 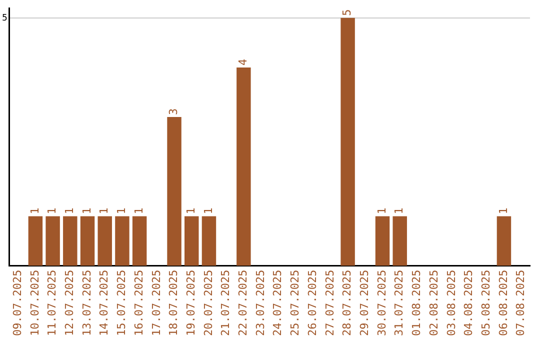 What do you see at coordinates (277, 303) in the screenshot?
I see `x-tick-label: 24.07.2025` at bounding box center [277, 303].